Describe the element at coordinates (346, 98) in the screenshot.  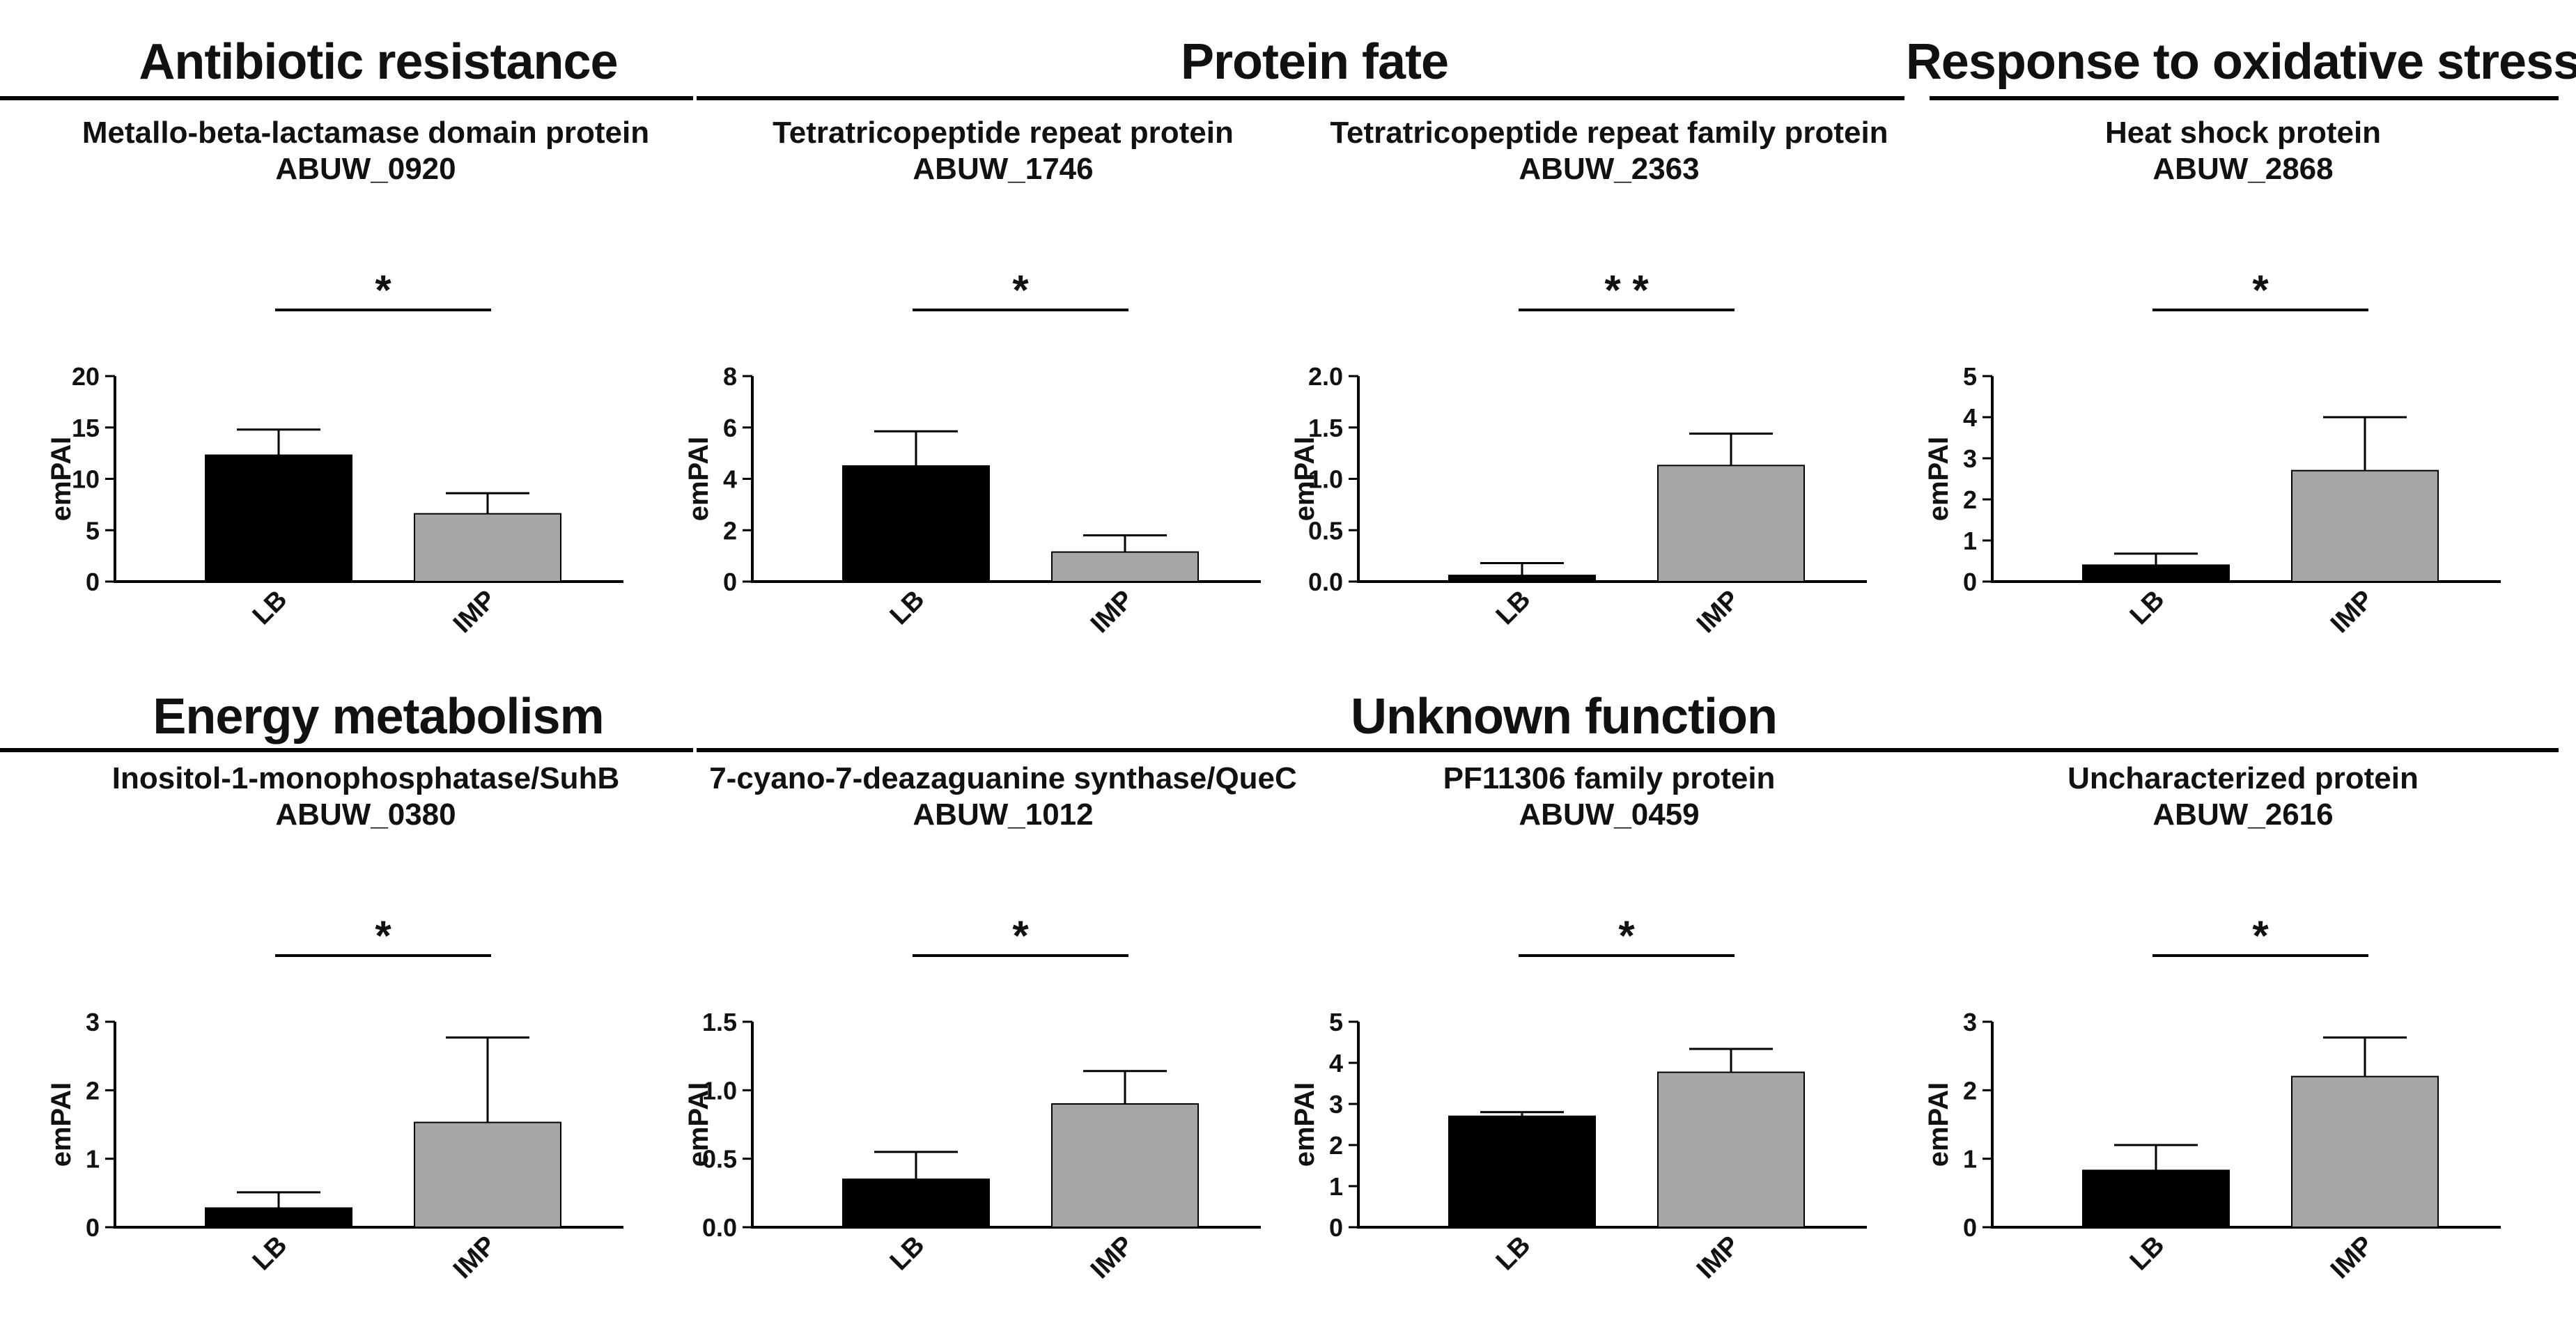
I see `group-rule-antibiotic-resistance` at that location.